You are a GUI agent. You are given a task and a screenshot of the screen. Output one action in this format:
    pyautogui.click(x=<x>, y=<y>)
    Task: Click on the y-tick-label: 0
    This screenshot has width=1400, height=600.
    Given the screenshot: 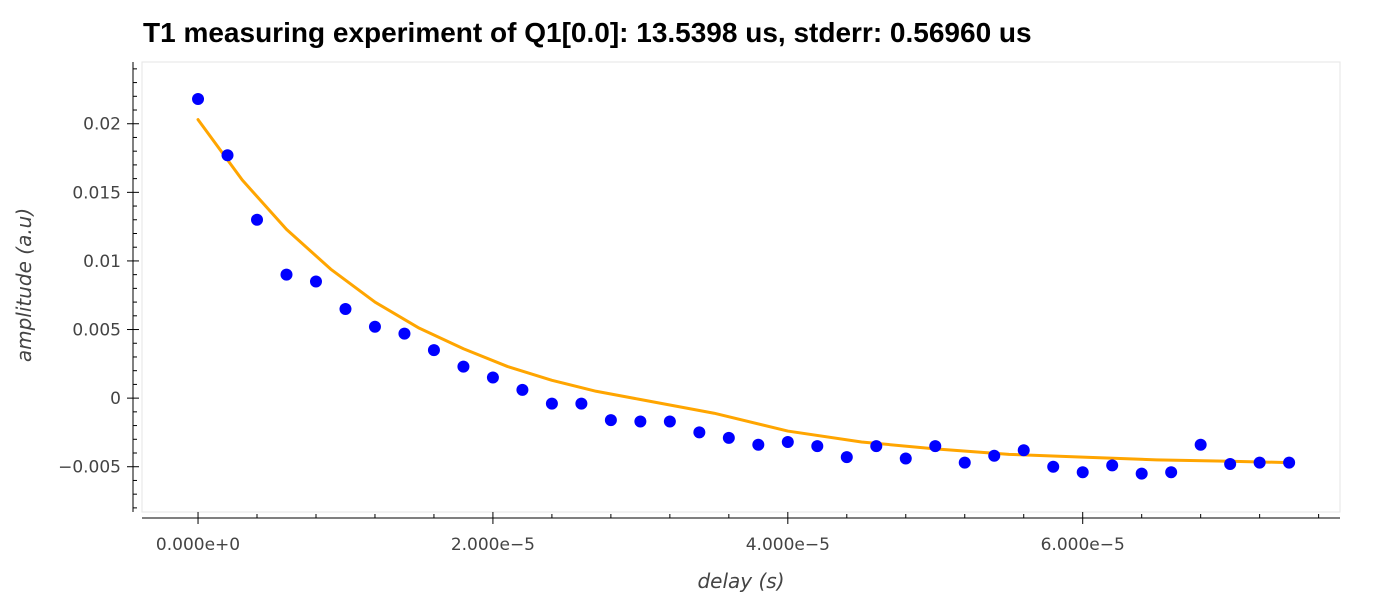 What is the action you would take?
    pyautogui.click(x=115, y=399)
    